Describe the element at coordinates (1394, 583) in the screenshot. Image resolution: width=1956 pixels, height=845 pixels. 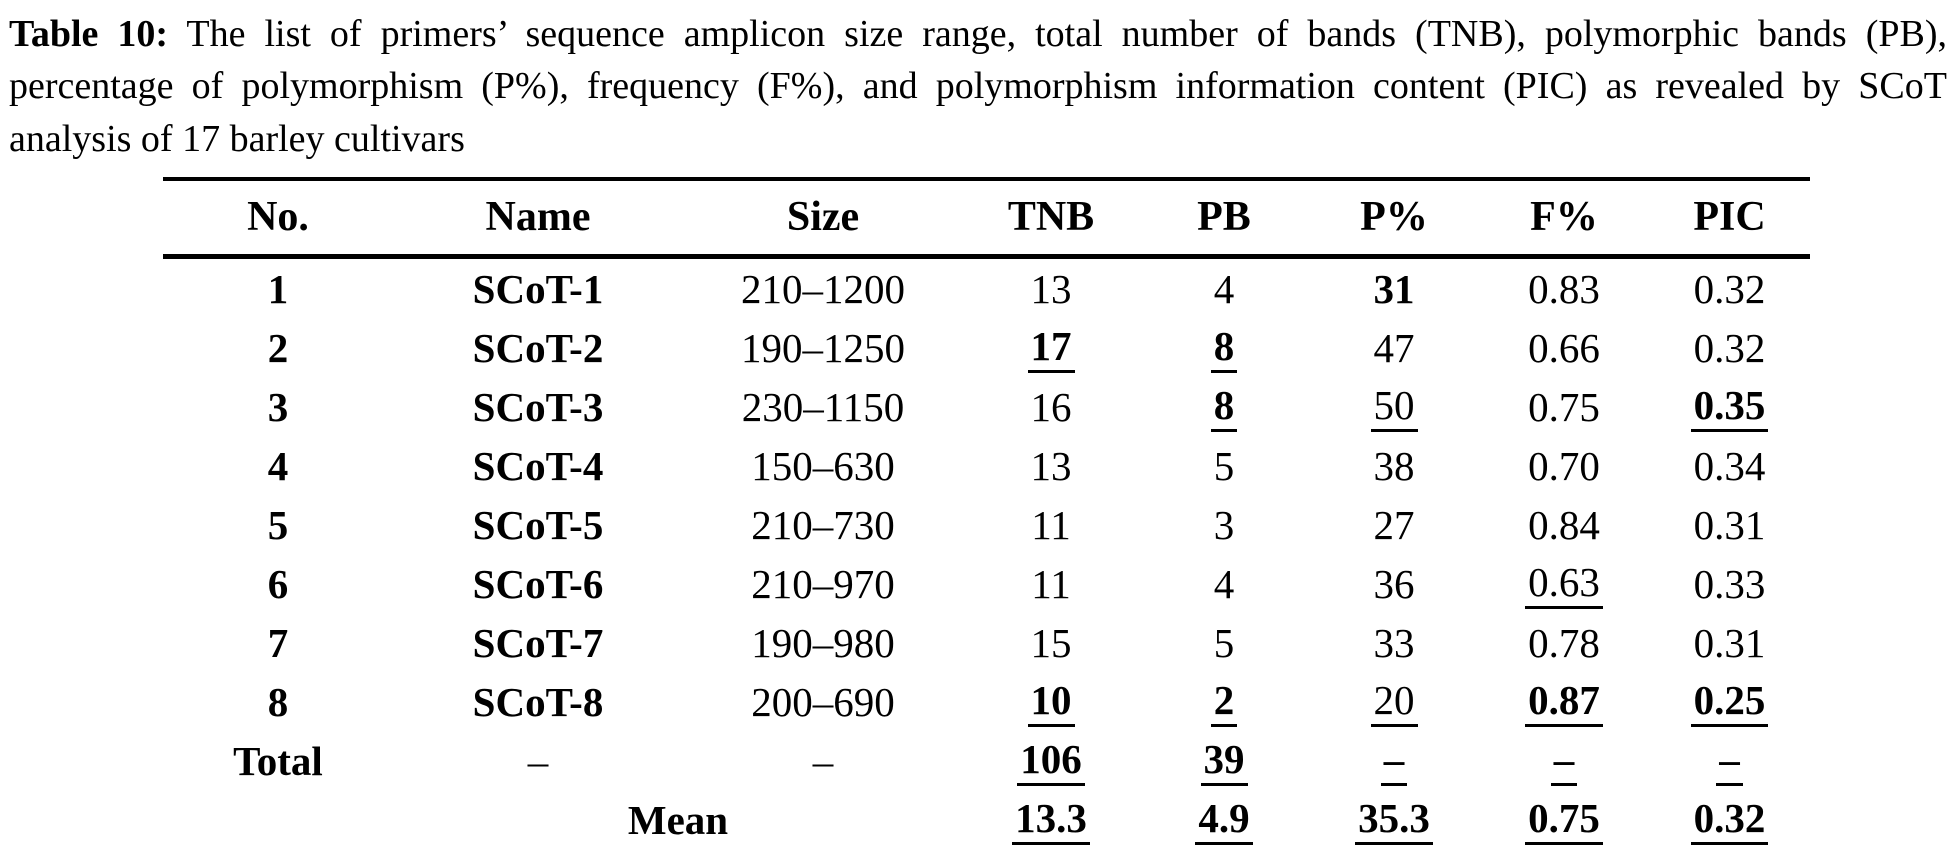
I see `cell-value: 36` at that location.